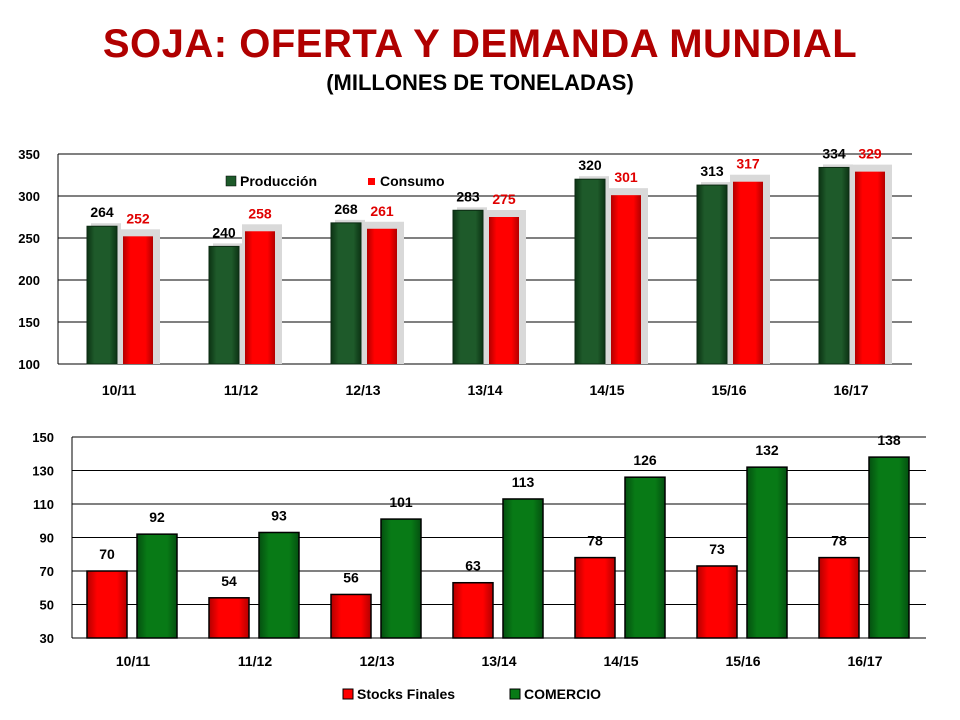  What do you see at coordinates (473, 566) in the screenshot?
I see `data-label-stocks-finales: 63` at bounding box center [473, 566].